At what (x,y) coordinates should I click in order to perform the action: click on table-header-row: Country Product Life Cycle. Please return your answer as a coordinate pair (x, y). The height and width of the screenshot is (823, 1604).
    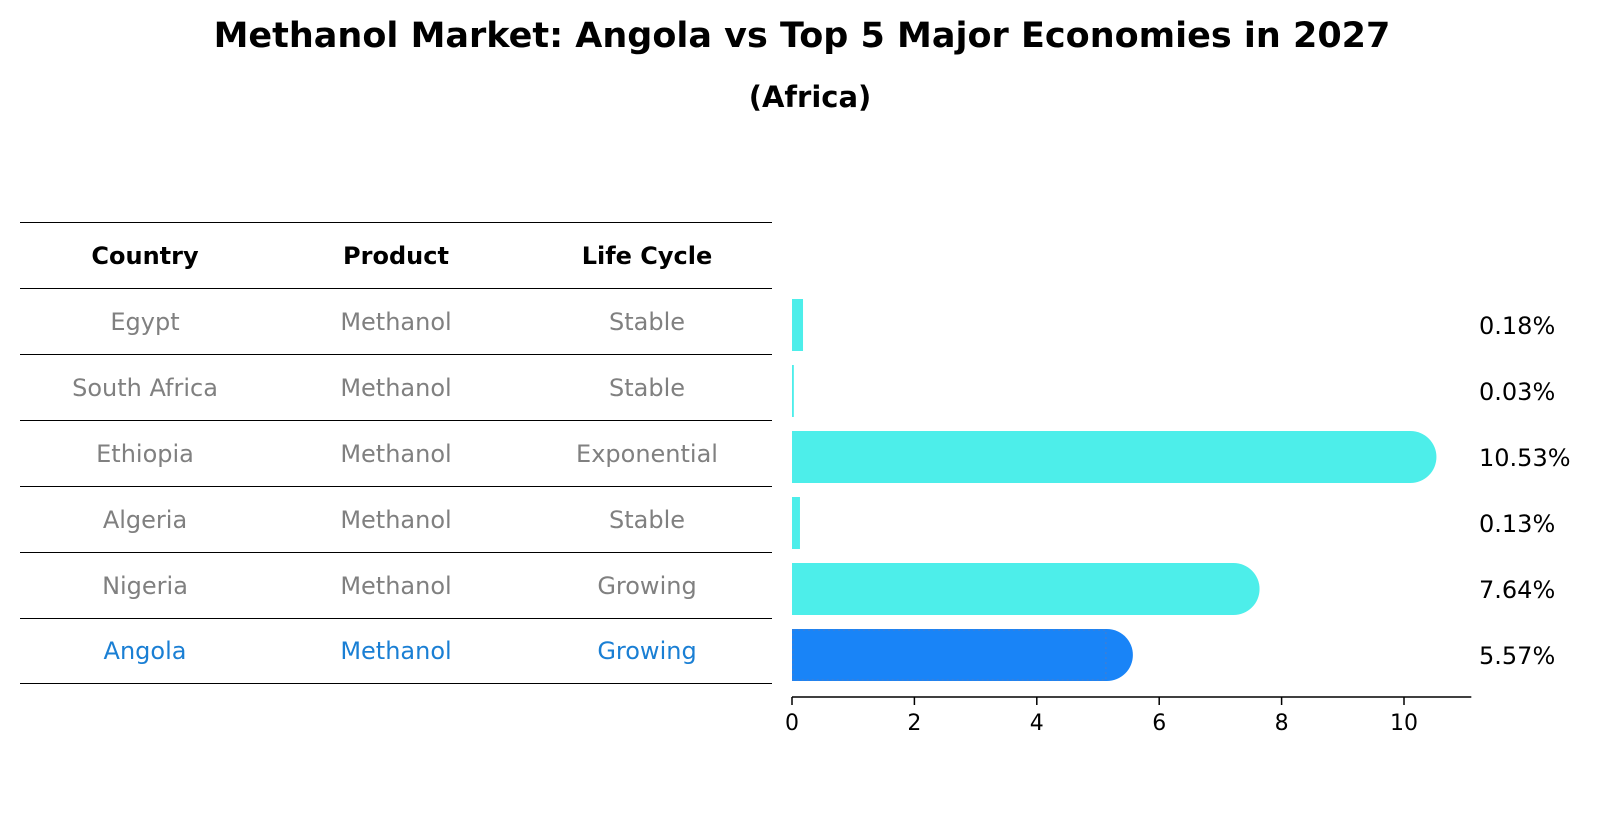
    Looking at the image, I should click on (396, 255).